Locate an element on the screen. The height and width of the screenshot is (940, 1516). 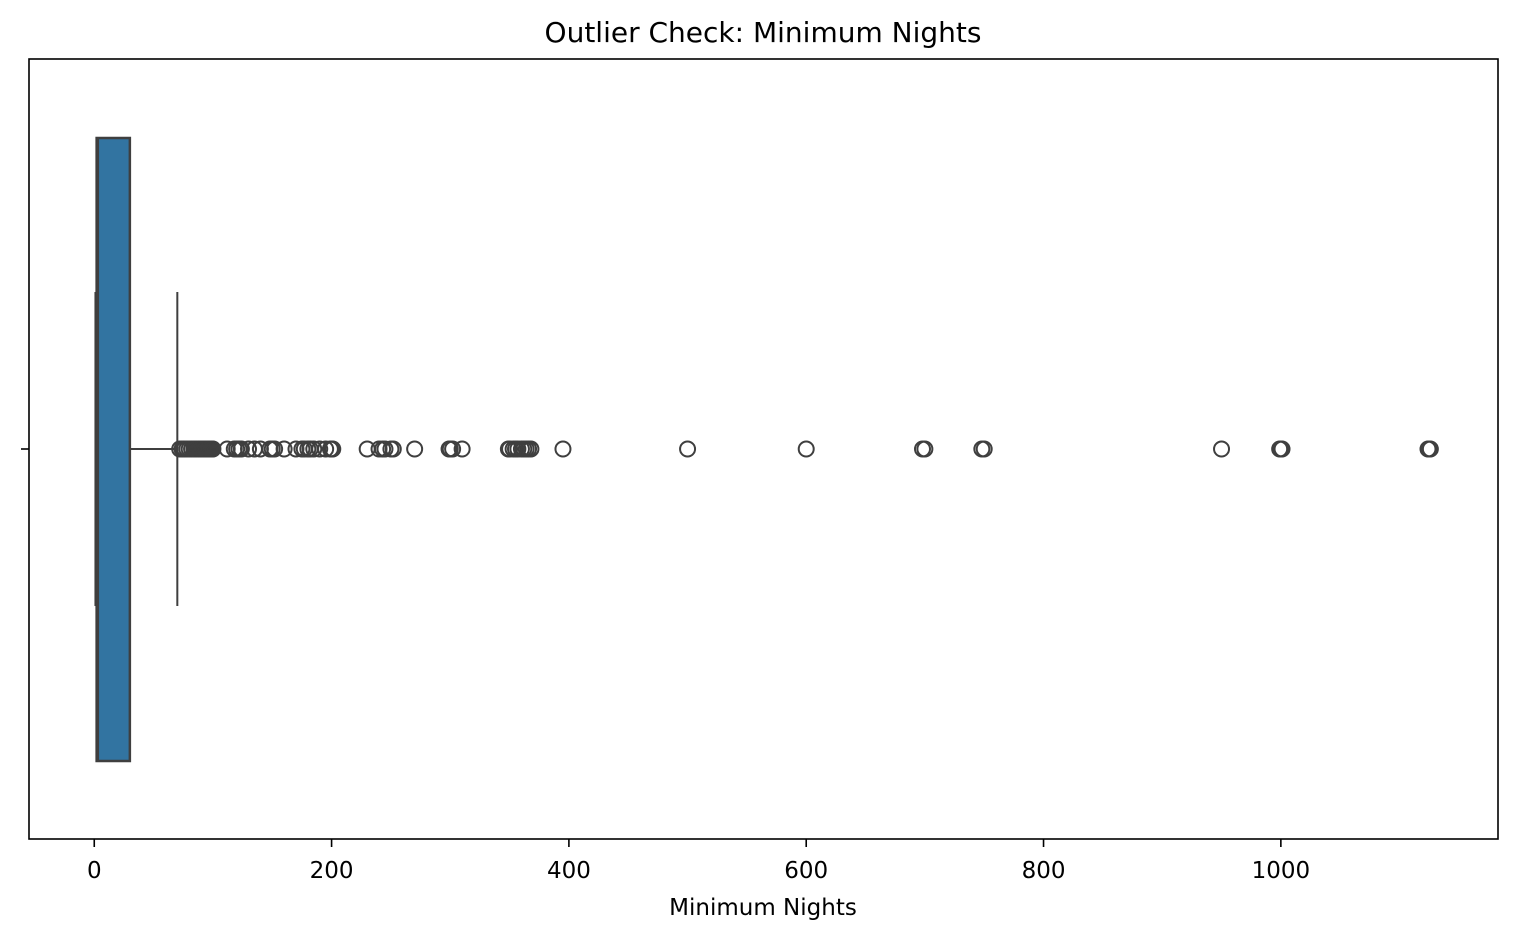
x-tick-label: 0 is located at coordinates (94, 871).